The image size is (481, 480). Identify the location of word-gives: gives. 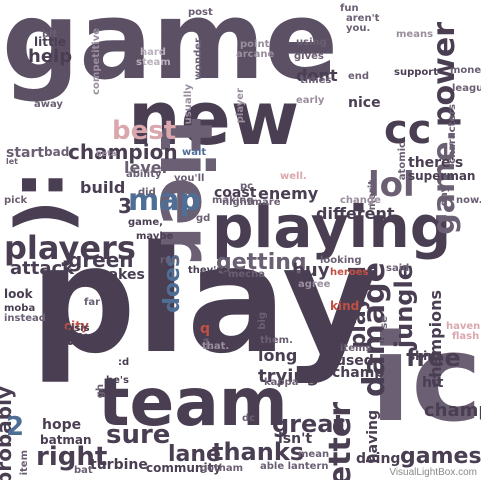
(309, 56).